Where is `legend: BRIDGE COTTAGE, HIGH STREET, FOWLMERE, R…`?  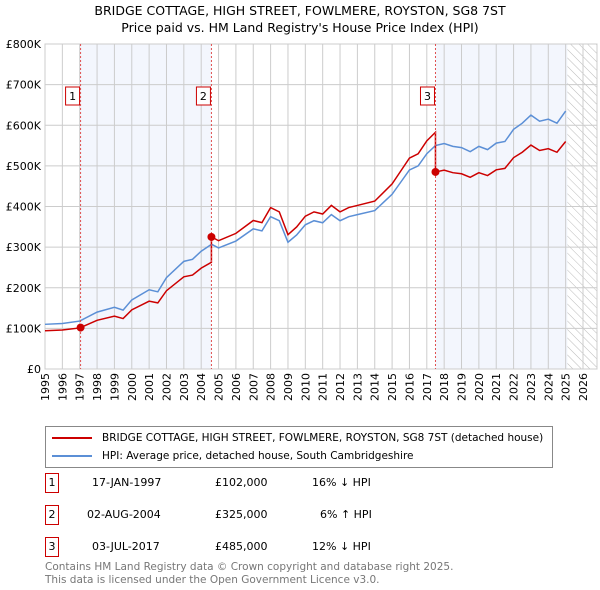
legend: BRIDGE COTTAGE, HIGH STREET, FOWLMERE, R… is located at coordinates (299, 447).